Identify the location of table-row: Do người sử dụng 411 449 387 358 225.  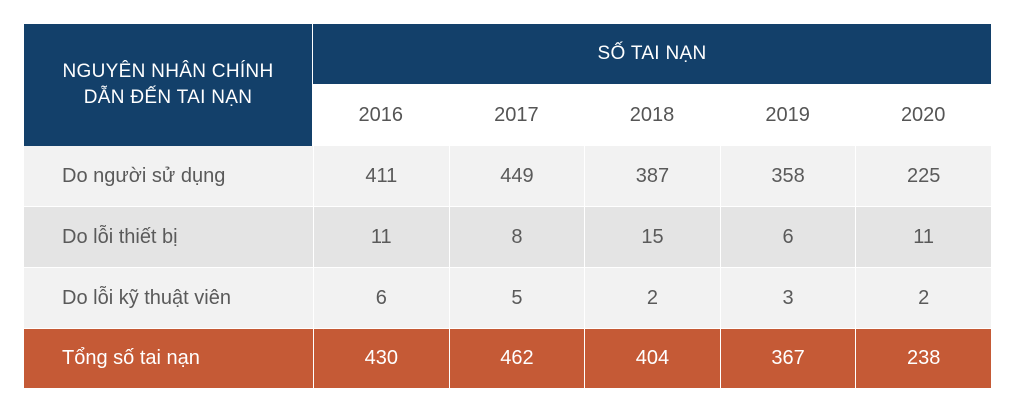
(507, 176).